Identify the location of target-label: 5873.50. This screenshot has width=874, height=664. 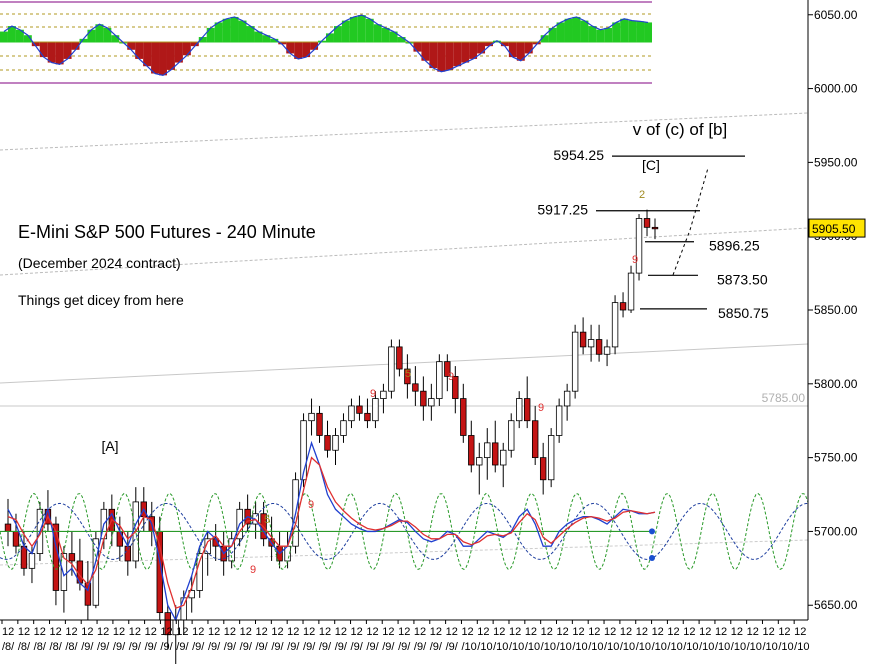
(742, 279).